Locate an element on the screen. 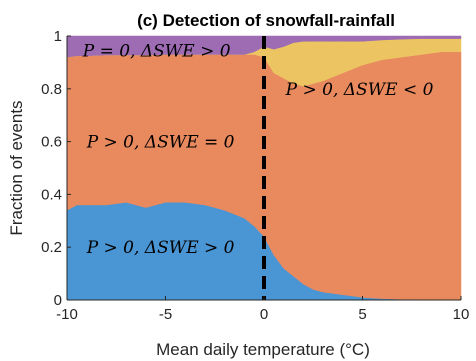 The height and width of the screenshot is (361, 476). y-axis-ticks: 0 0.2 0.4 0.6 0.8 1 is located at coordinates (56, 168).